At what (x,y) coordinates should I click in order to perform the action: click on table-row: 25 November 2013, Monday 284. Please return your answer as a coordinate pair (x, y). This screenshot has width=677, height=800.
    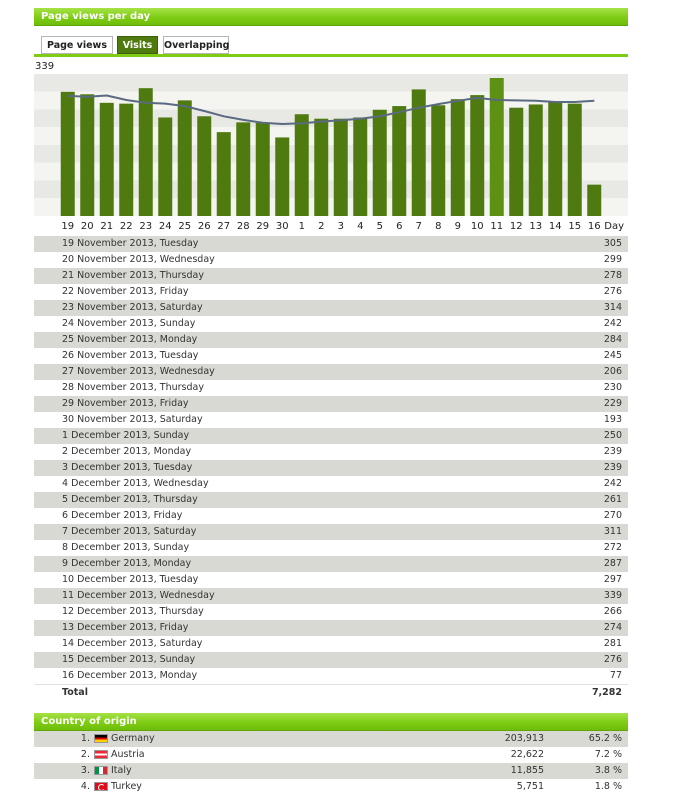
    Looking at the image, I should click on (331, 340).